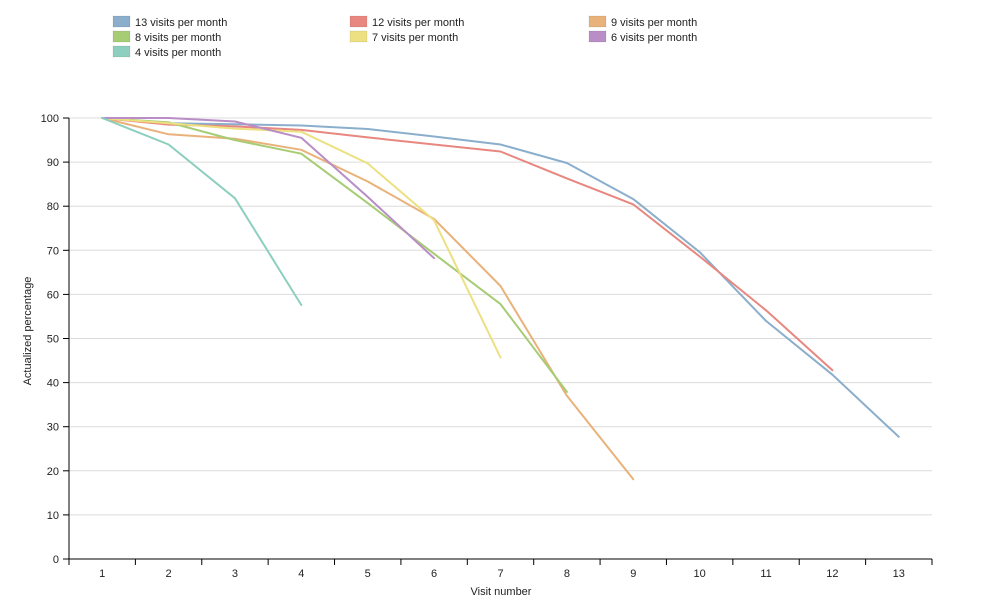 The height and width of the screenshot is (609, 1000). I want to click on legend-item: 9 visits per month, so click(642, 22).